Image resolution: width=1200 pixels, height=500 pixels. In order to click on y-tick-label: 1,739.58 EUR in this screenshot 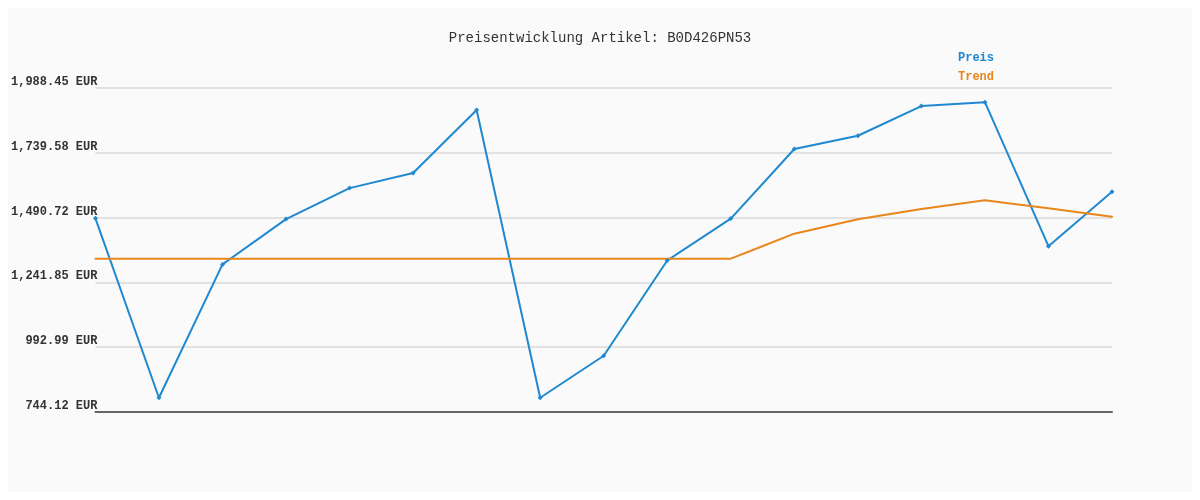, I will do `click(54, 146)`.